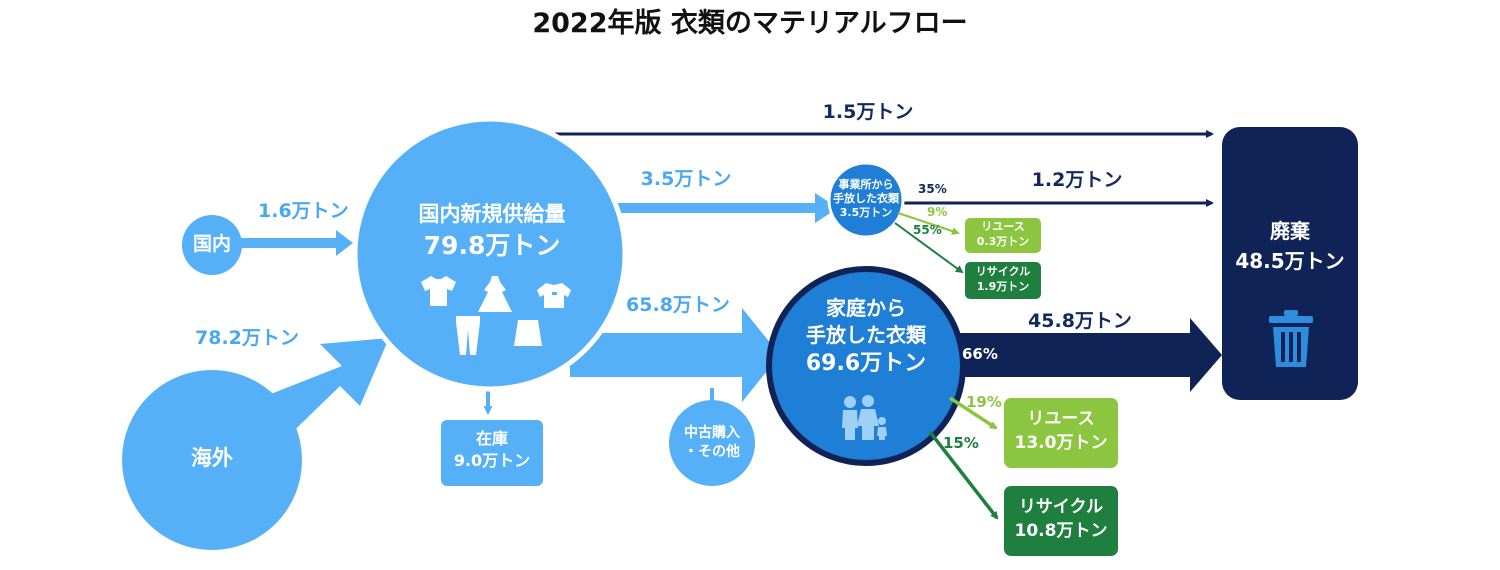 The width and height of the screenshot is (1500, 570). I want to click on arrow-supply-to-business, so click(714, 208).